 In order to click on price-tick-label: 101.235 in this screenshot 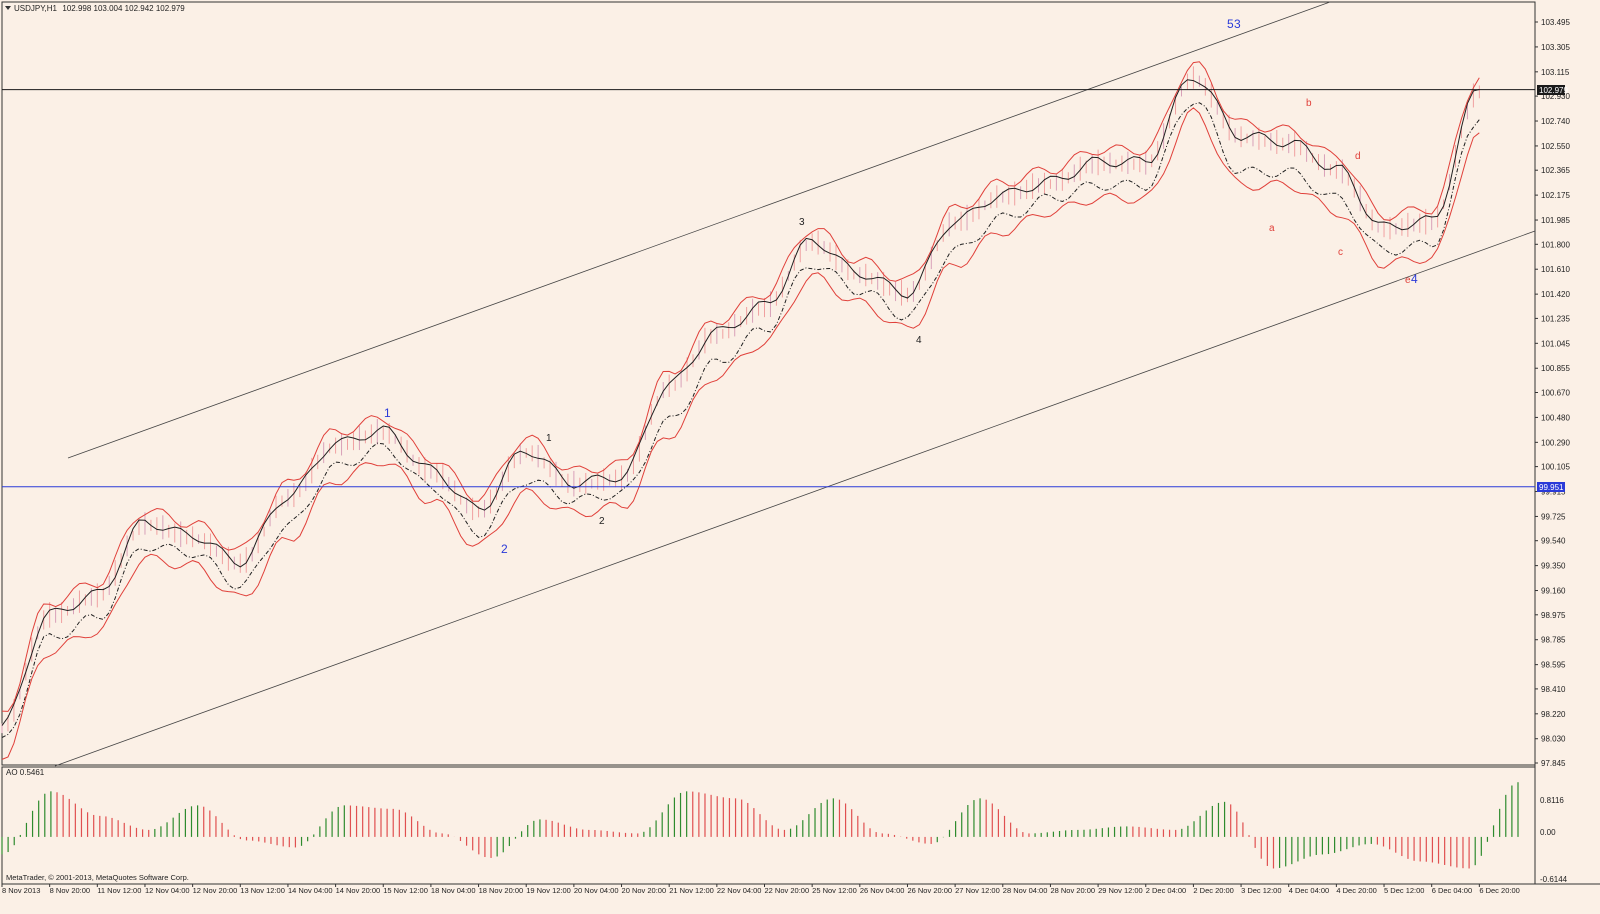, I will do `click(1555, 318)`.